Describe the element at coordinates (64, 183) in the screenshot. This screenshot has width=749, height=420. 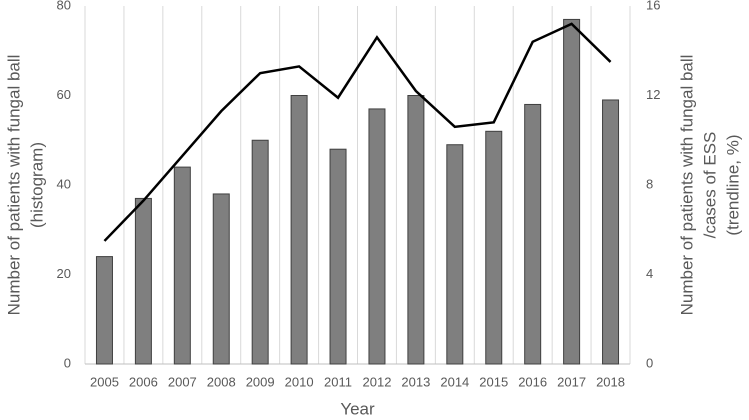
I see `y-tick-label: 40` at that location.